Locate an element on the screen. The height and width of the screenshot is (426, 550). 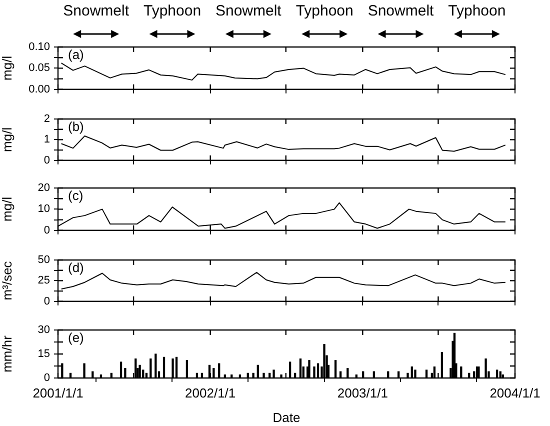
y-tick-label: 50 is located at coordinates (44, 260).